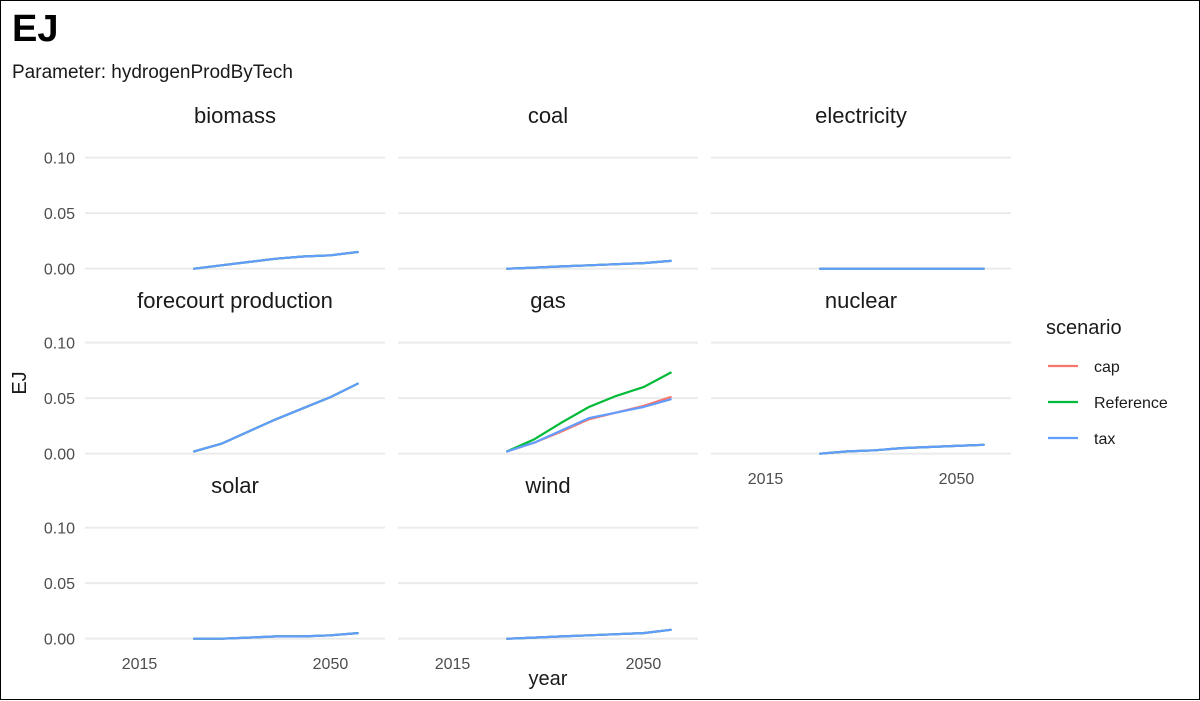 The height and width of the screenshot is (701, 1200). Describe the element at coordinates (214, 191) in the screenshot. I see `panel-biomass: biomass 0.00 0.05 0.10` at that location.